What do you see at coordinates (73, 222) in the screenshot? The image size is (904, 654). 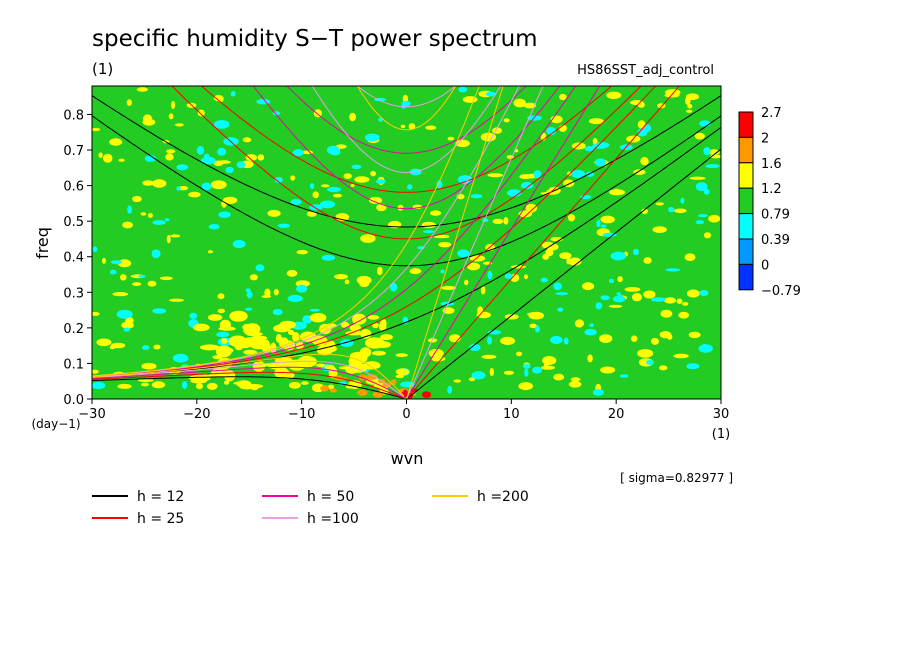 I see `y-tick-label: 0.5` at bounding box center [73, 222].